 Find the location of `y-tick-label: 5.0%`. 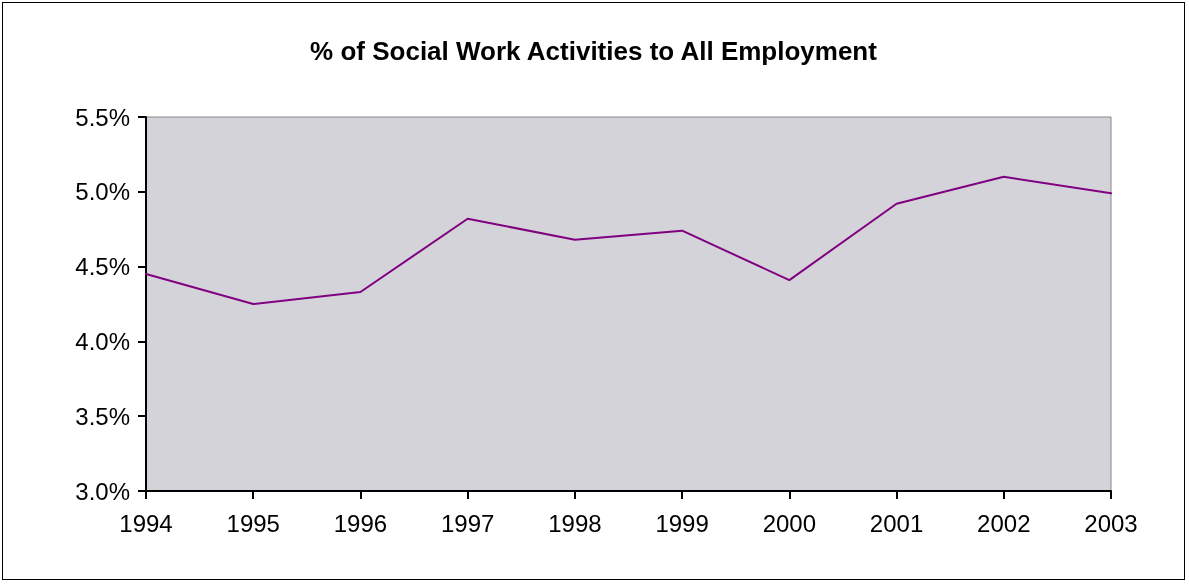

y-tick-label: 5.0% is located at coordinates (102, 192).